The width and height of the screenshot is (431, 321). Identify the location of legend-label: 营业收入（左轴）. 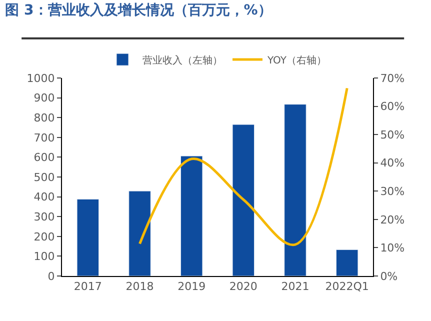
(182, 60).